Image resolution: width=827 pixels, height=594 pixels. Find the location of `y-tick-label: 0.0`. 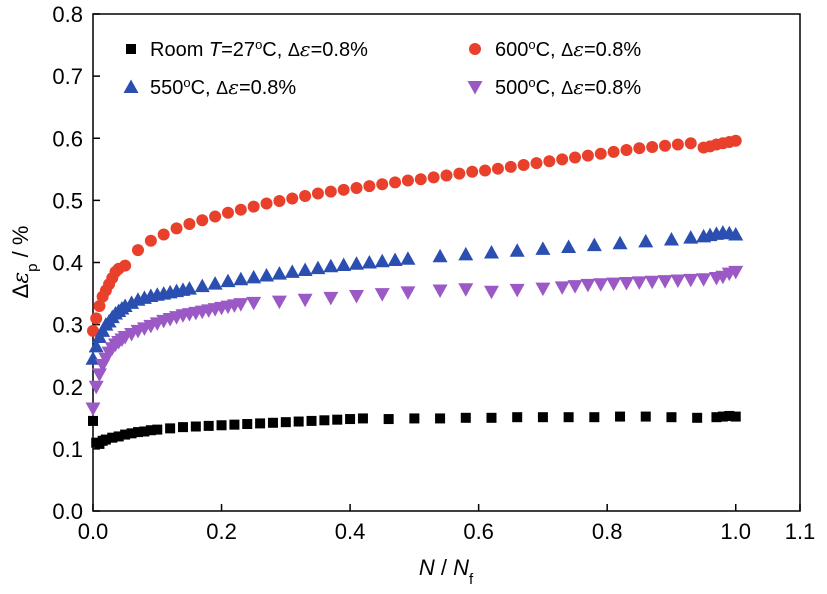

y-tick-label: 0.0 is located at coordinates (67, 511).